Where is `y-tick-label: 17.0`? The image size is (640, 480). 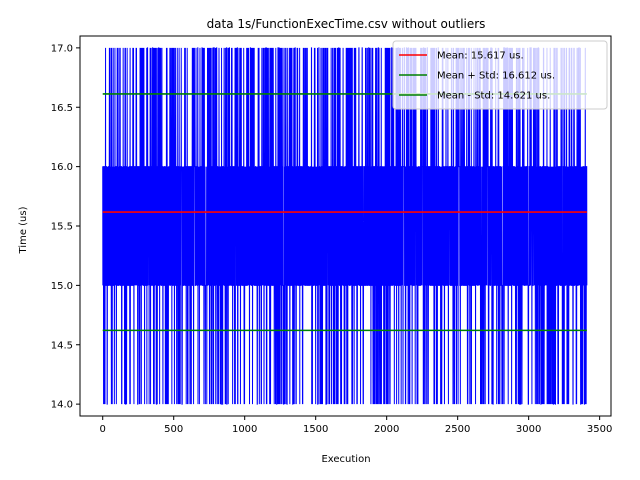
y-tick-label: 17.0 is located at coordinates (62, 48).